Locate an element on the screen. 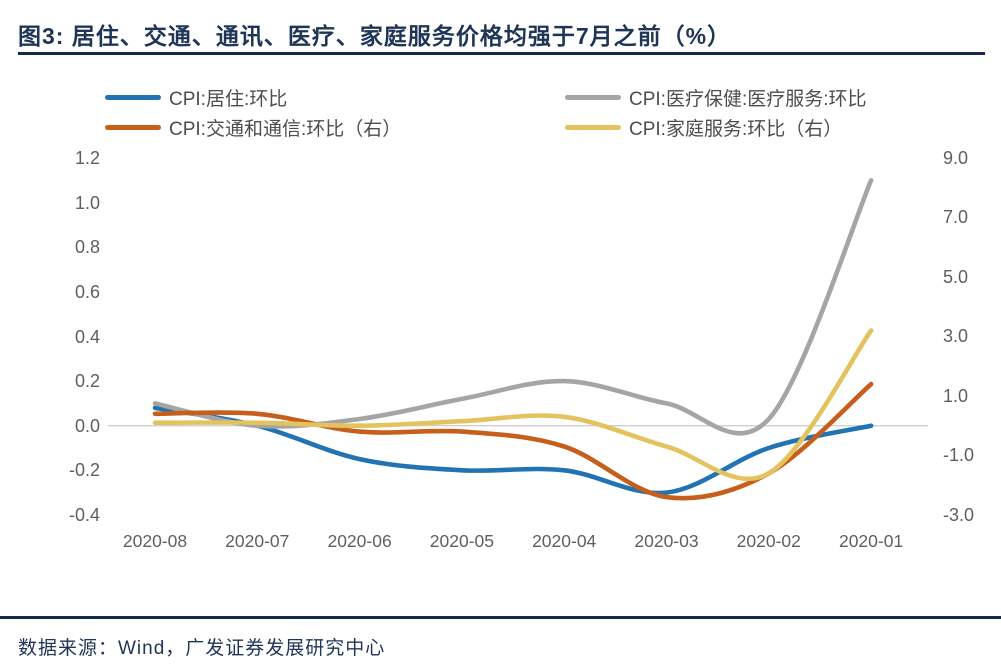 The width and height of the screenshot is (1001, 667). x-axis-tick: 2020-06 is located at coordinates (359, 541).